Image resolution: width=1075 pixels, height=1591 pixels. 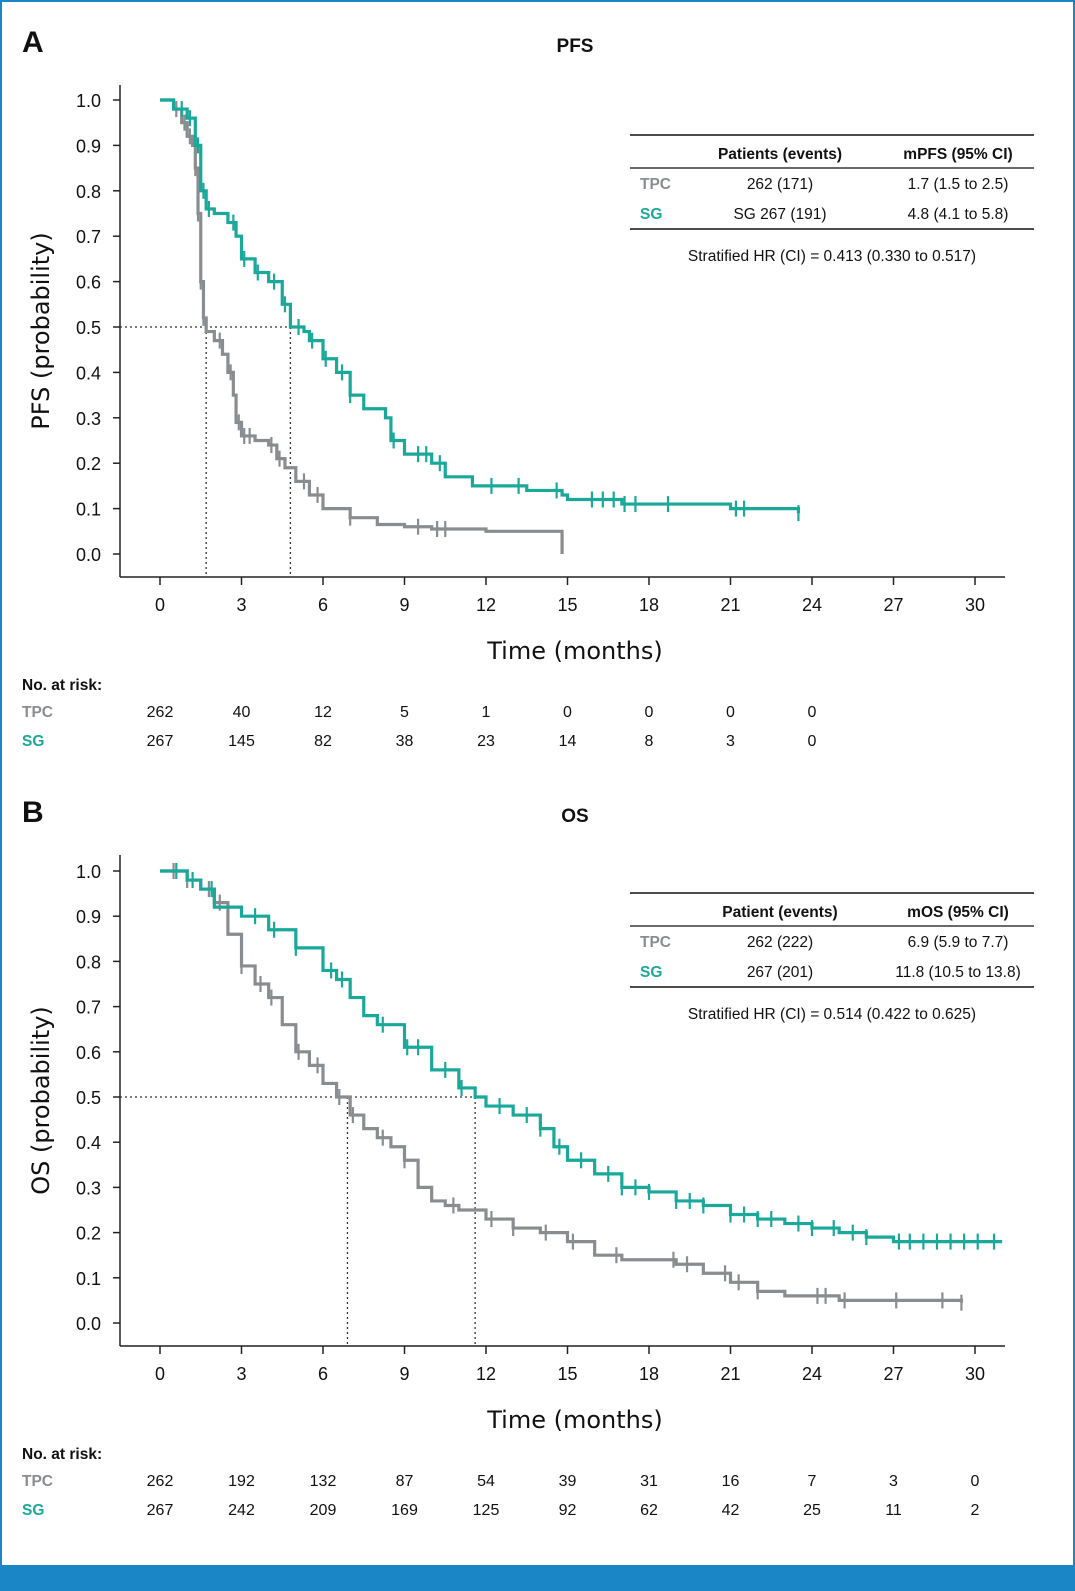 I want to click on y-axis-label: PFS (probability), so click(x=41, y=331).